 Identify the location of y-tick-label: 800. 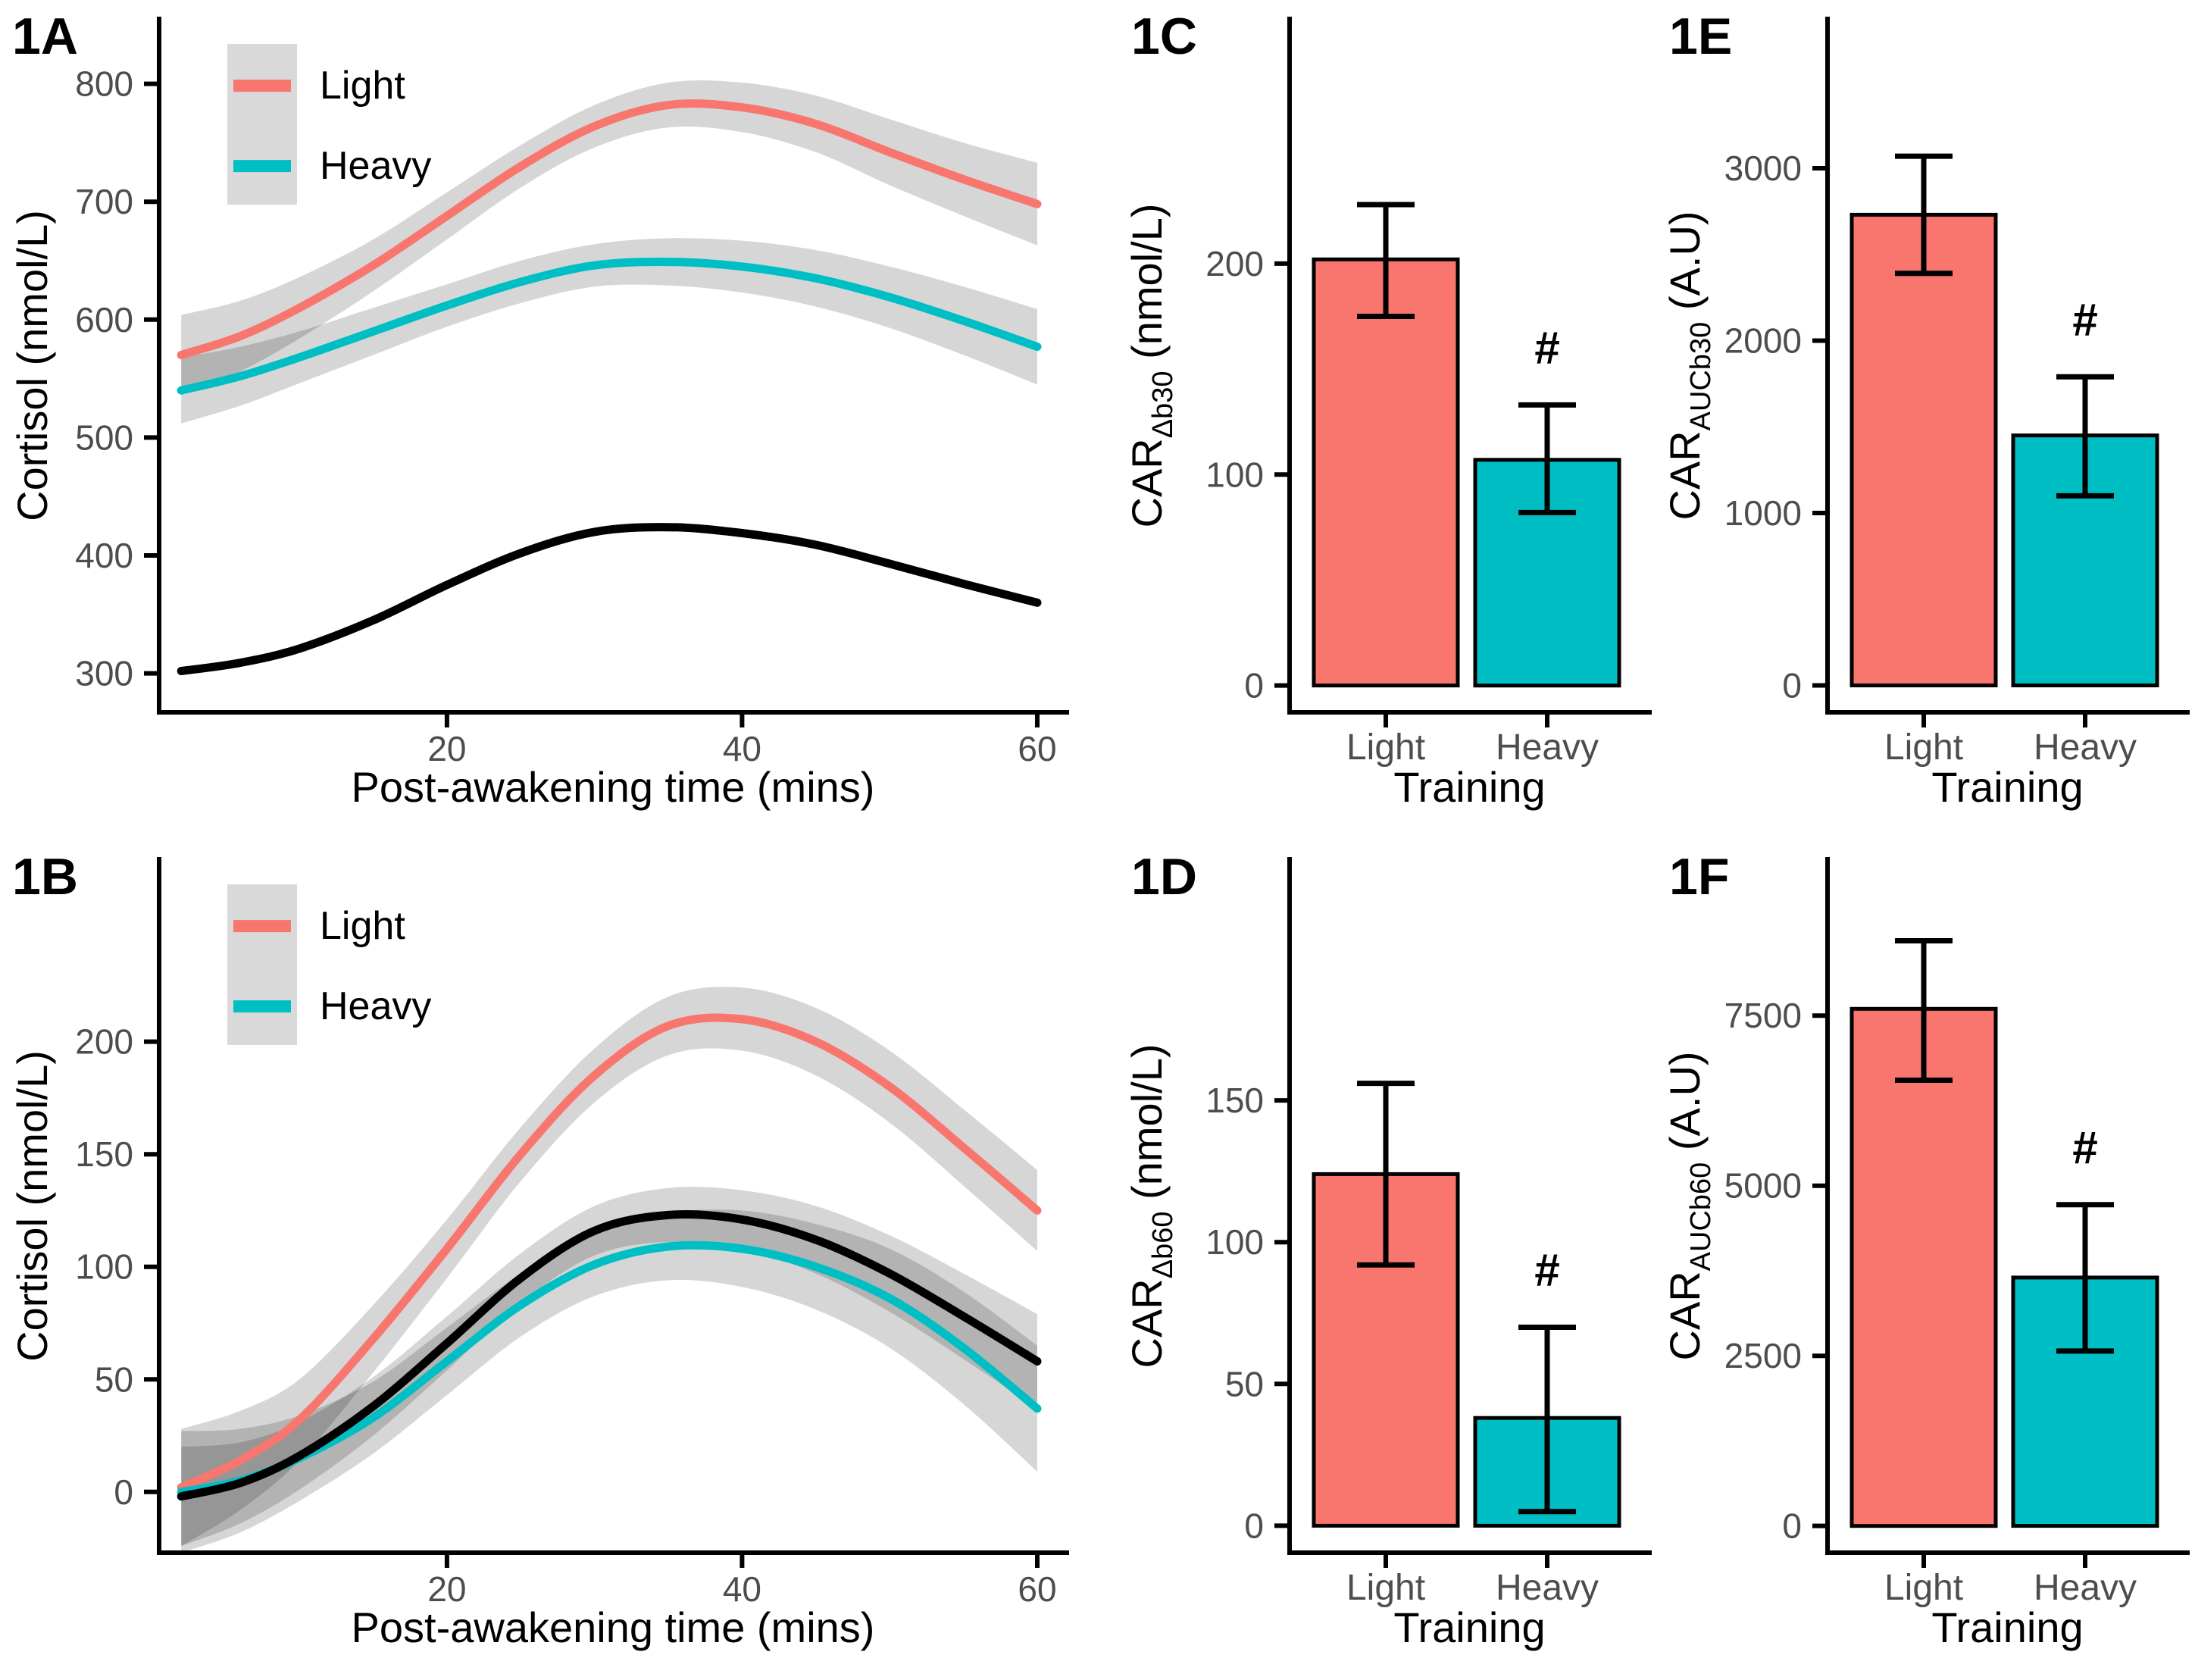
(104, 84).